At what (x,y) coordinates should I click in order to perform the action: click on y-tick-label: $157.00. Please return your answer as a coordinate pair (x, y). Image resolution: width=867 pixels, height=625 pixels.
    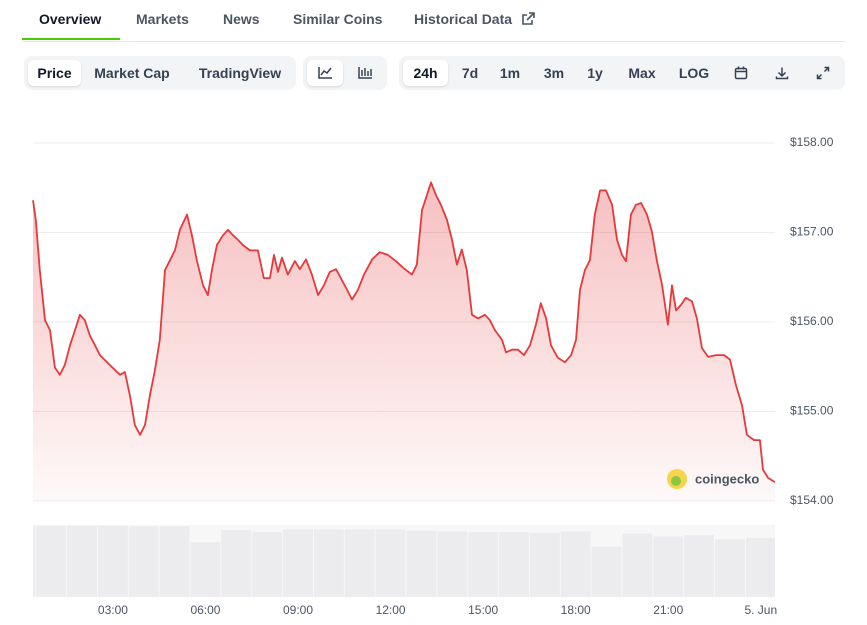
    Looking at the image, I should click on (812, 232).